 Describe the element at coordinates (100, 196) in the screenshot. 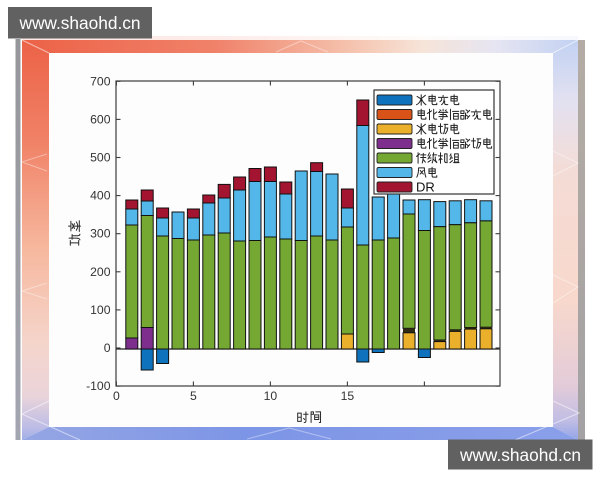

I see `svg-text: 400` at that location.